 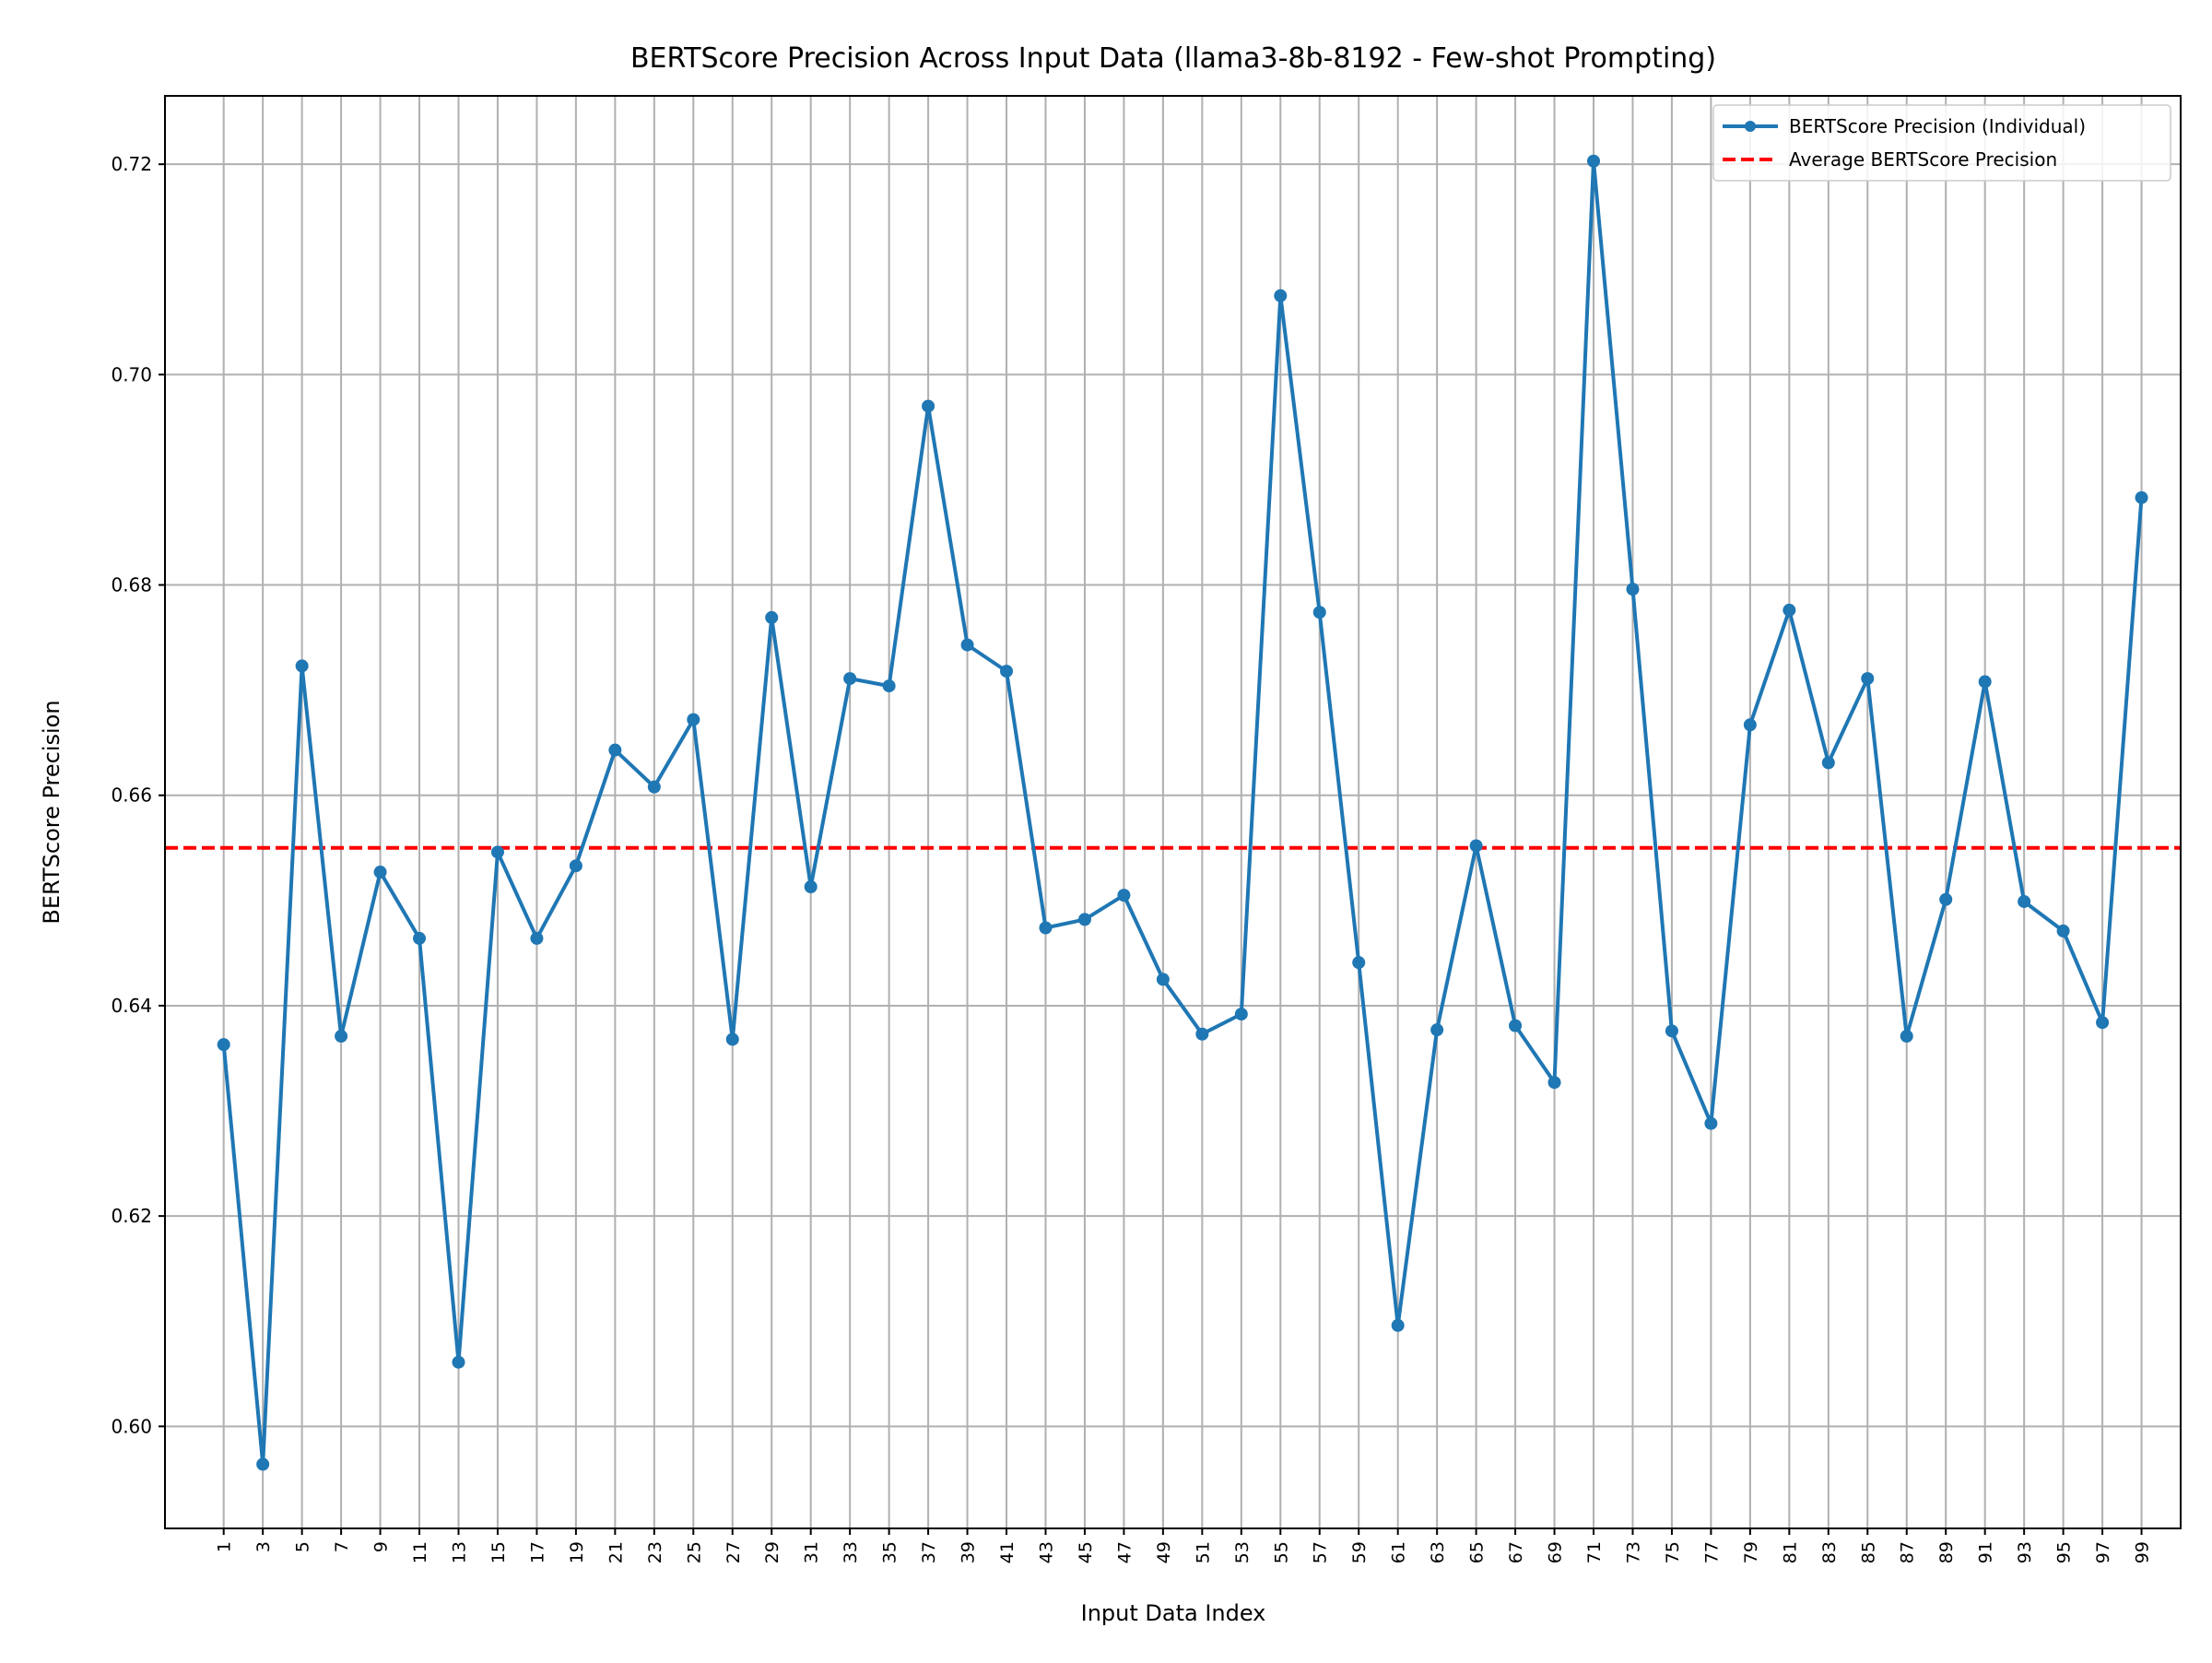 What do you see at coordinates (1986, 1552) in the screenshot?
I see `x-tick-label: 91` at bounding box center [1986, 1552].